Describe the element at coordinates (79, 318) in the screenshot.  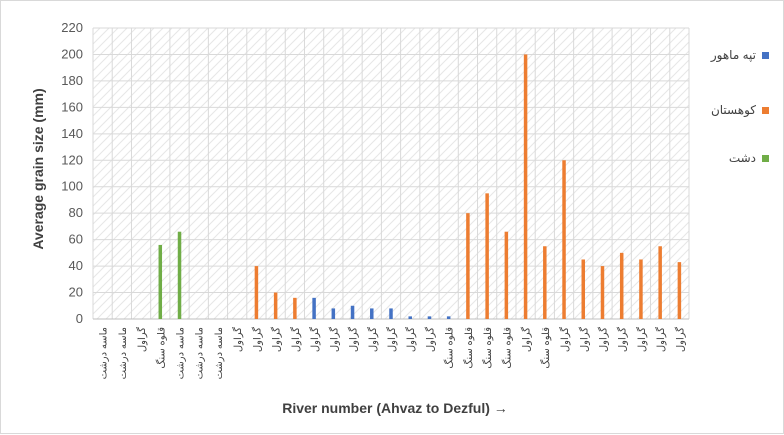
I see `y-tick-label: 0` at that location.